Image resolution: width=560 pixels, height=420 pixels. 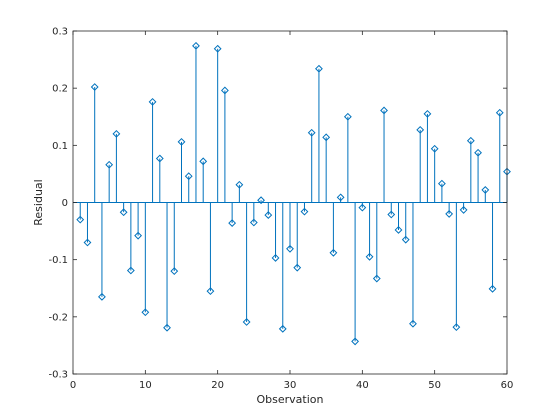 I want to click on y-tick-label: 0.3, so click(x=60, y=32).